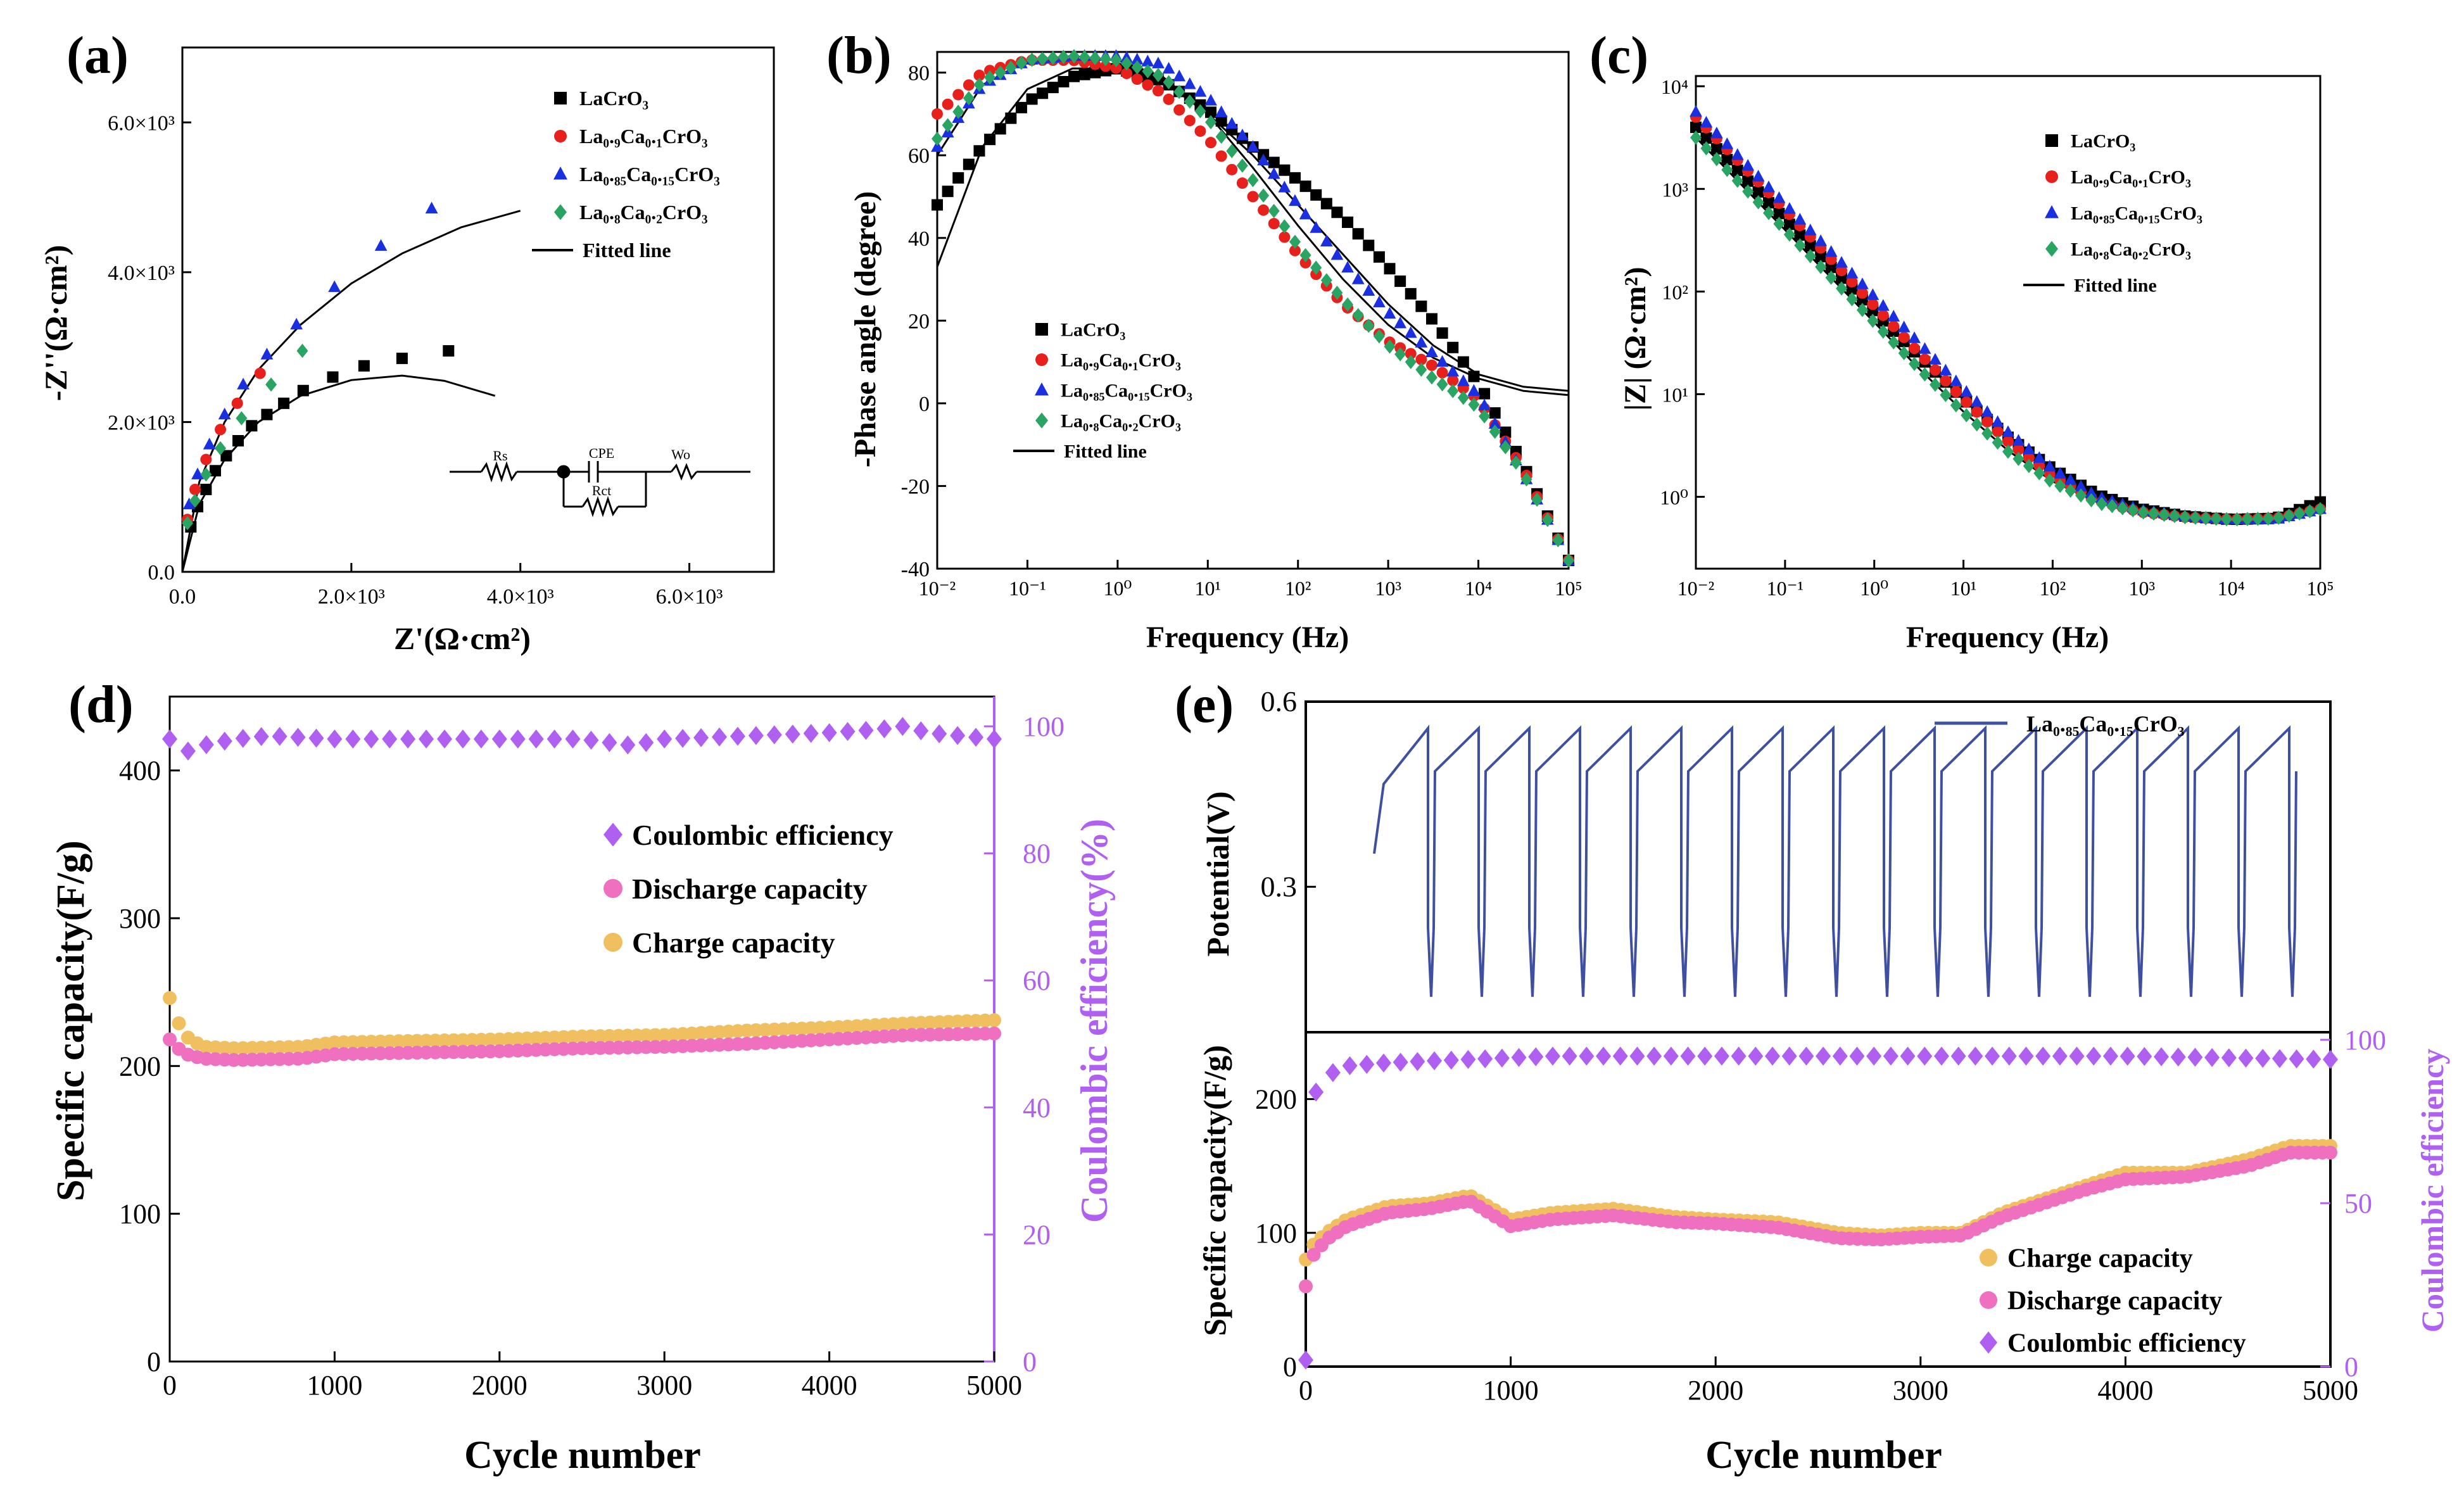 This screenshot has width=2464, height=1504. I want to click on potential-curve, so click(1835, 860).